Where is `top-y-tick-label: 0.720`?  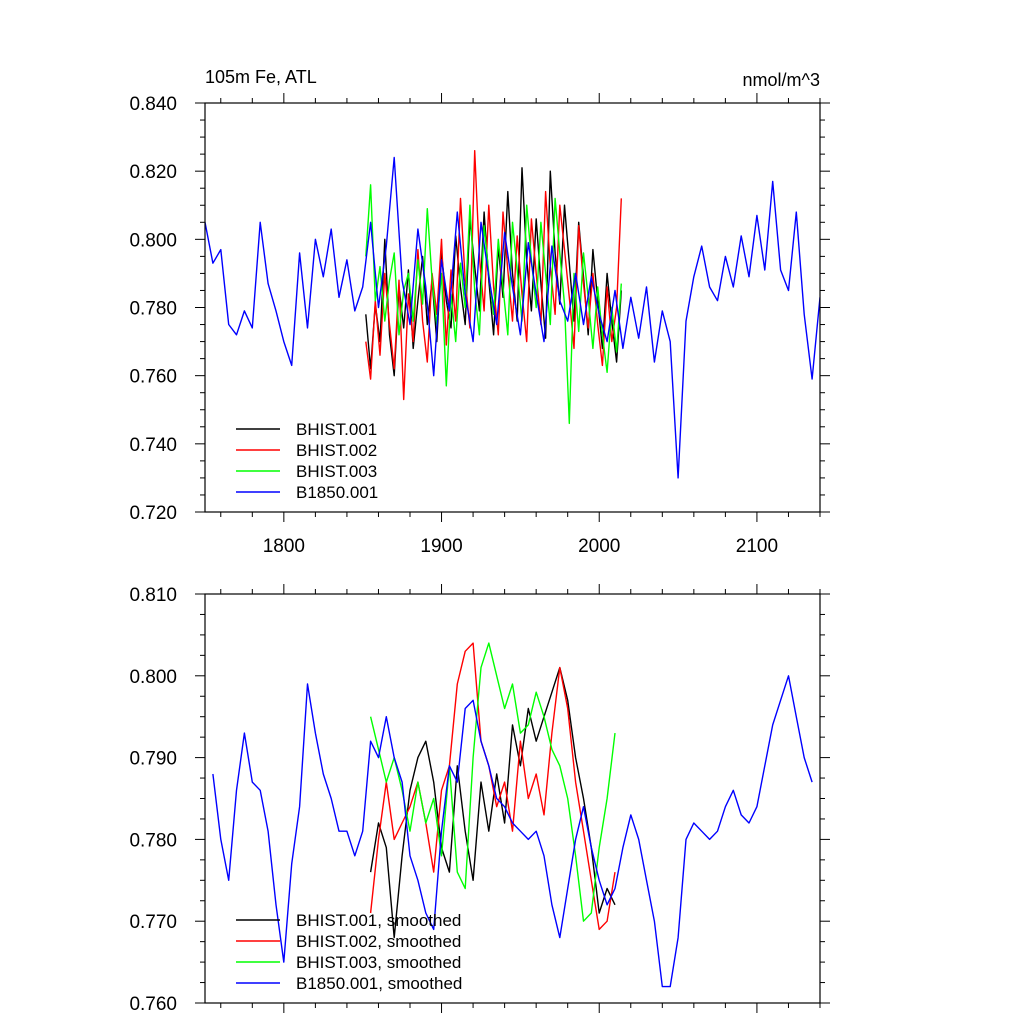 top-y-tick-label: 0.720 is located at coordinates (153, 513).